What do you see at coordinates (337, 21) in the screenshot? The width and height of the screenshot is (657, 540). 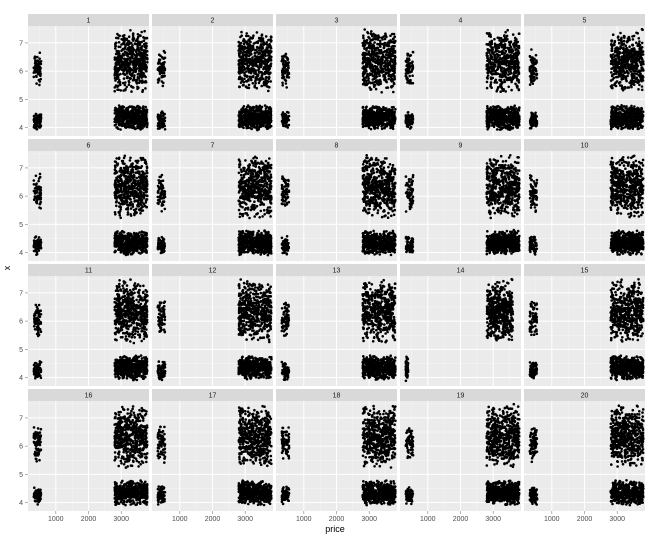 I see `facet-strip-label: 3` at bounding box center [337, 21].